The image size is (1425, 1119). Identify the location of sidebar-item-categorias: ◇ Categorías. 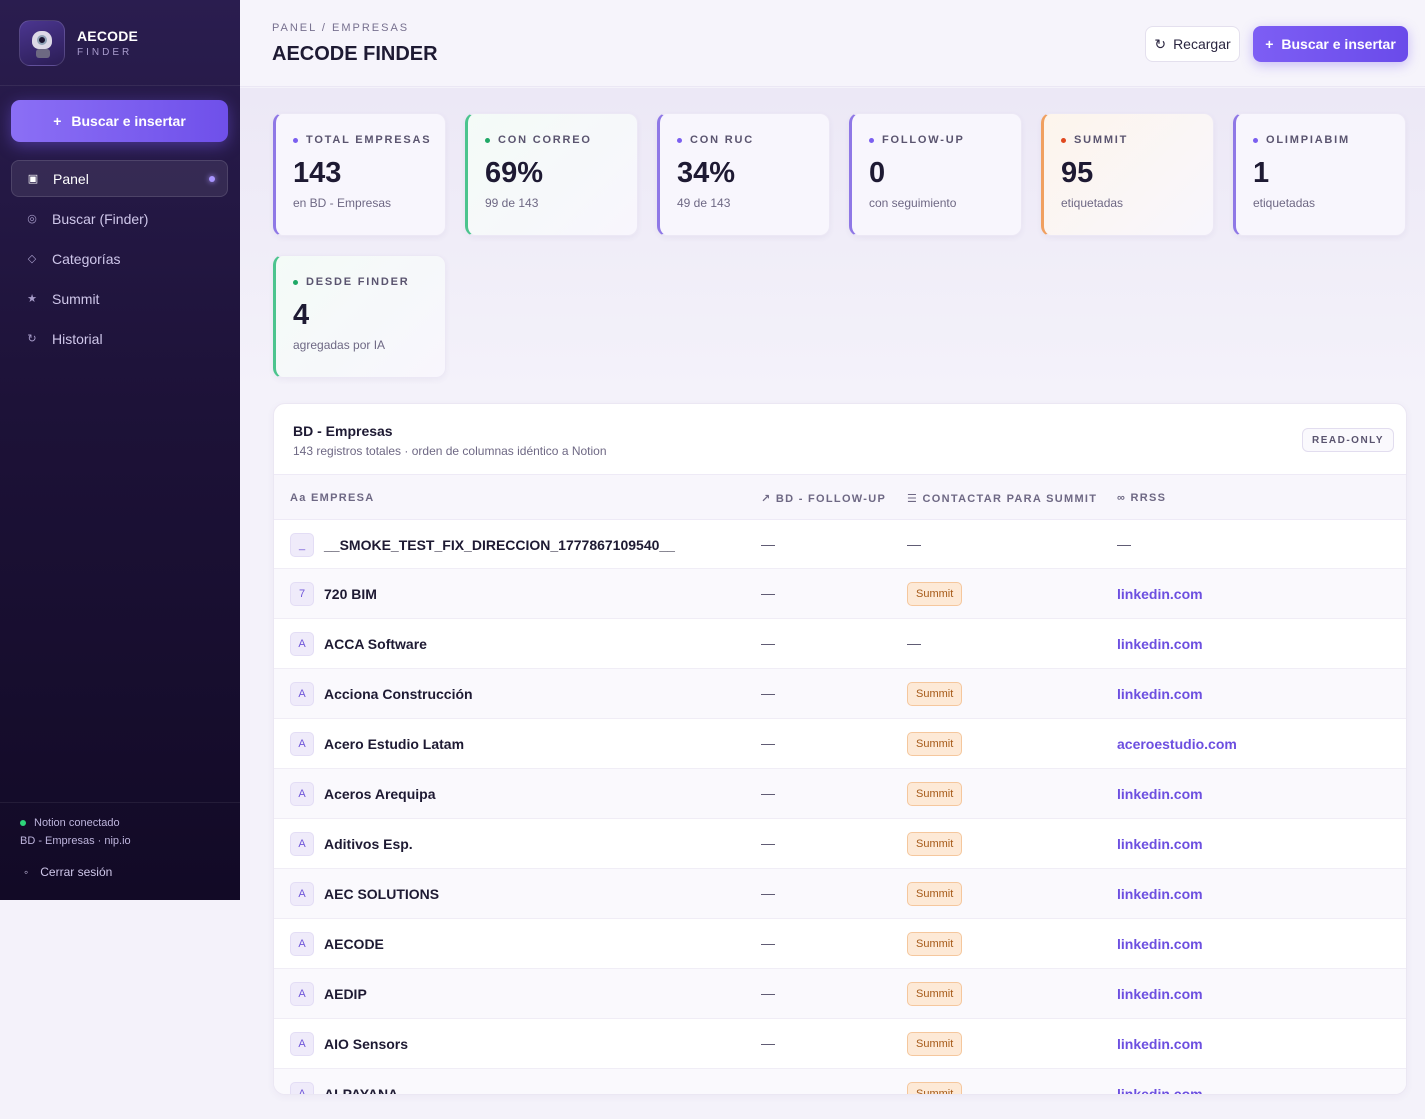
(119, 258).